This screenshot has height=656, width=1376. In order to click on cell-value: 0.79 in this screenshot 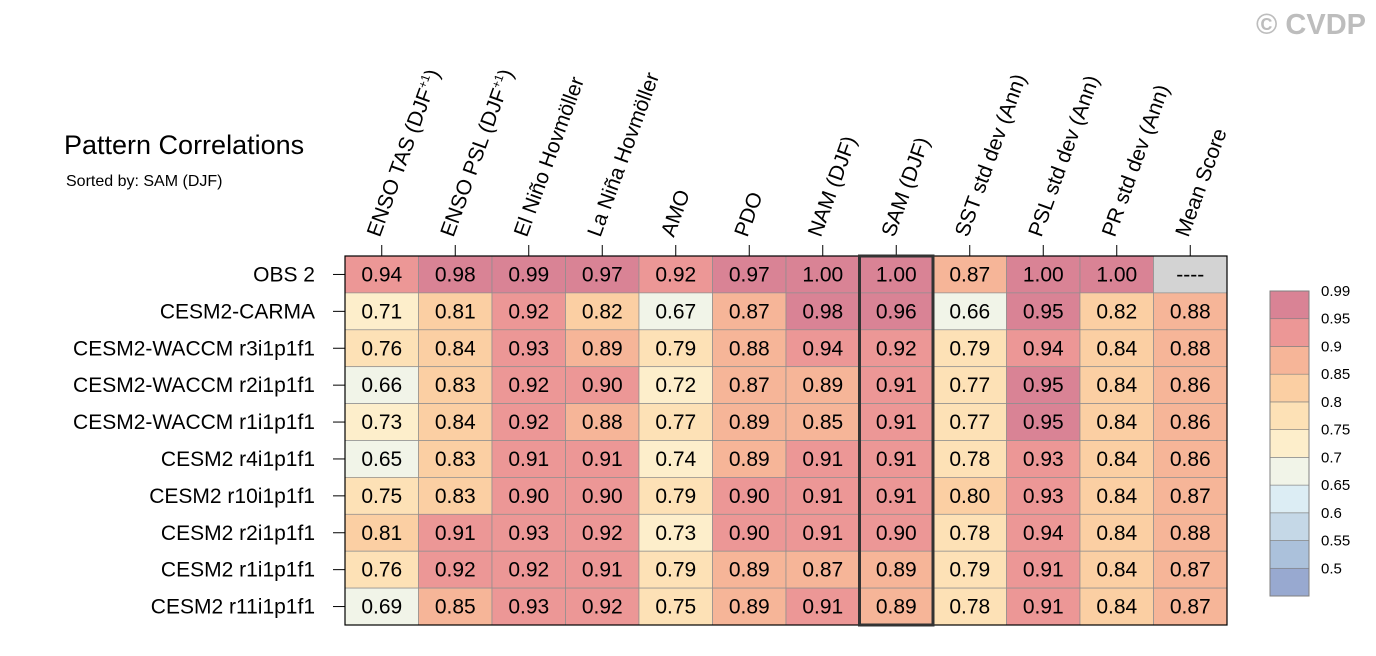, I will do `click(675, 348)`.